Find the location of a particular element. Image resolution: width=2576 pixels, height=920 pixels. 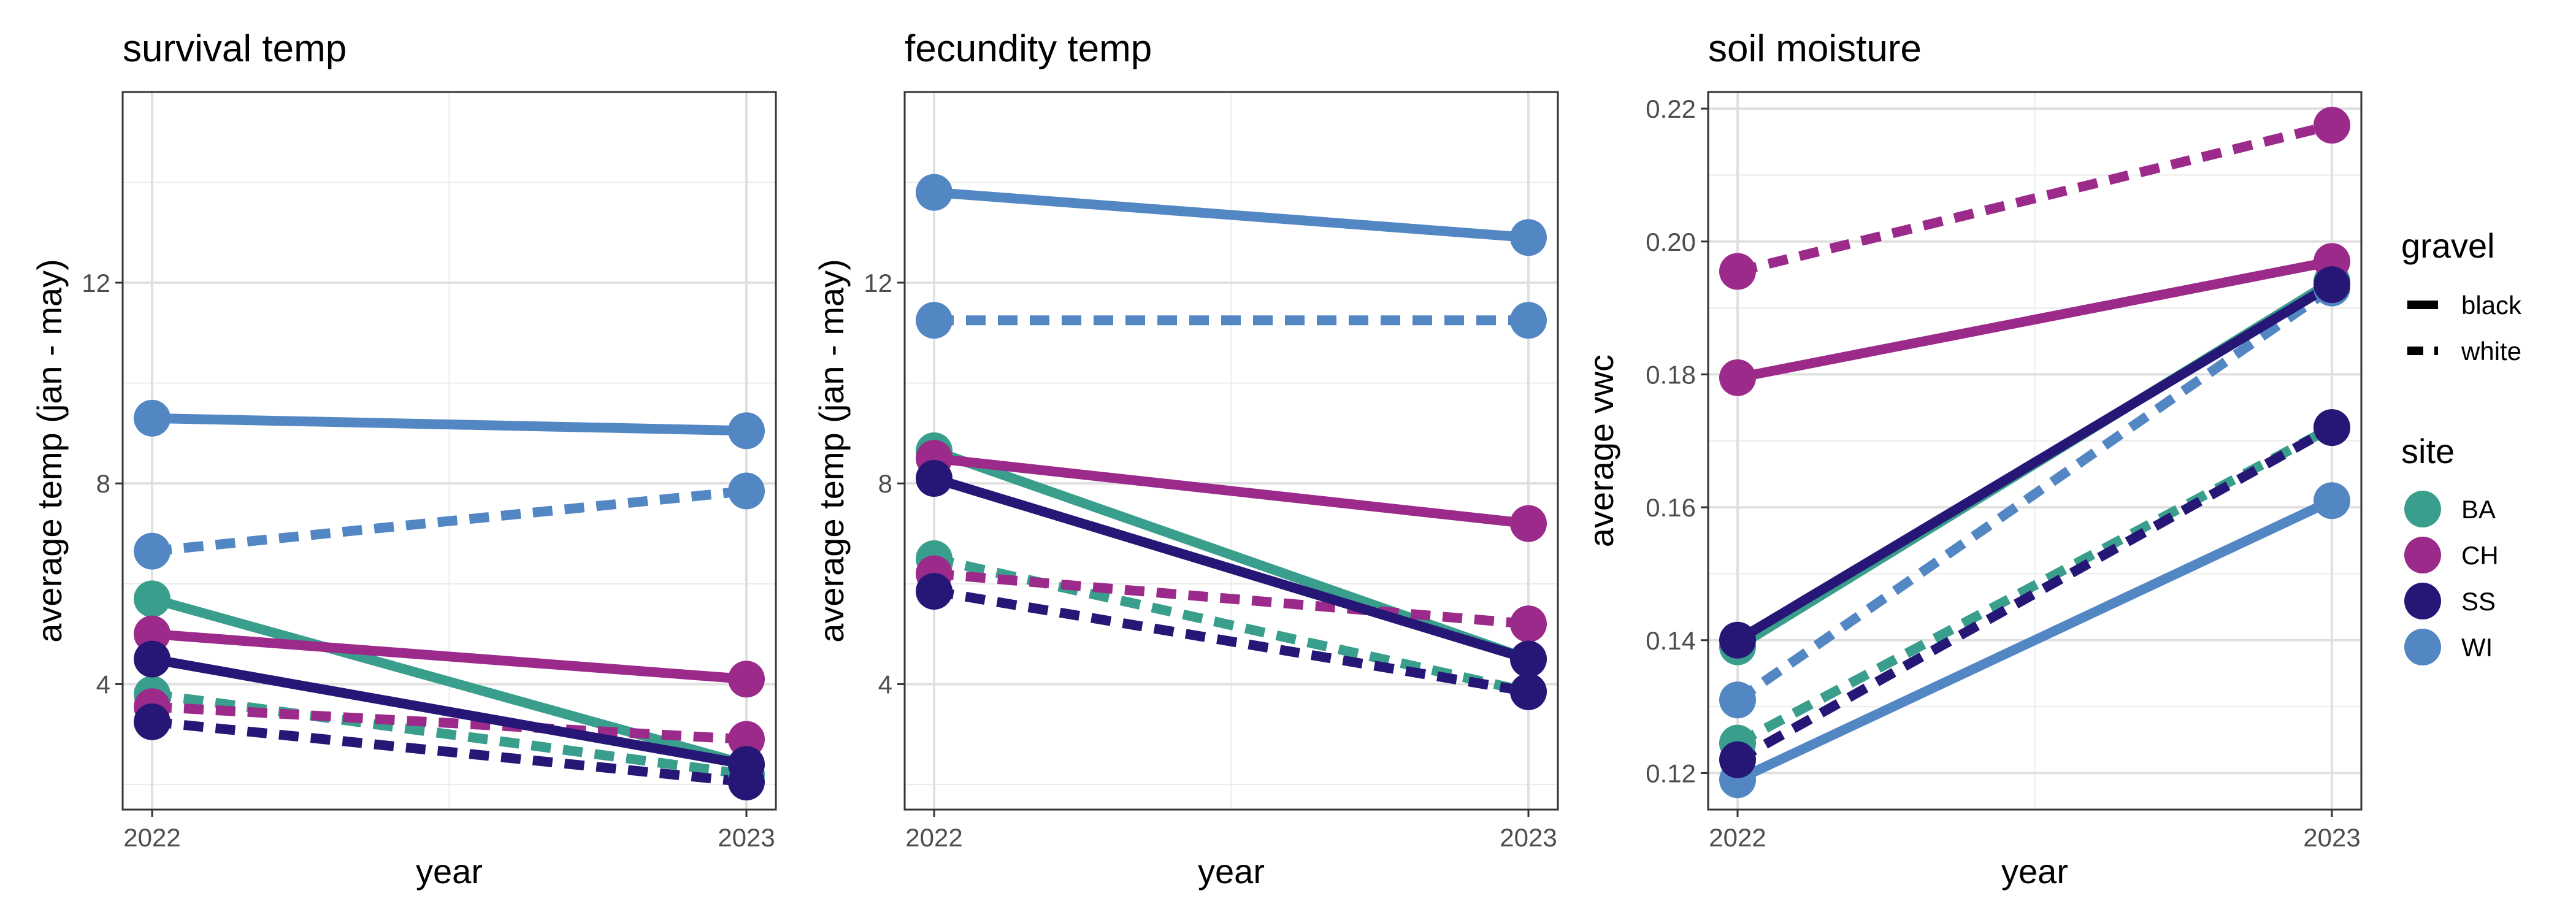

data-point-ba-black is located at coordinates (152, 599).